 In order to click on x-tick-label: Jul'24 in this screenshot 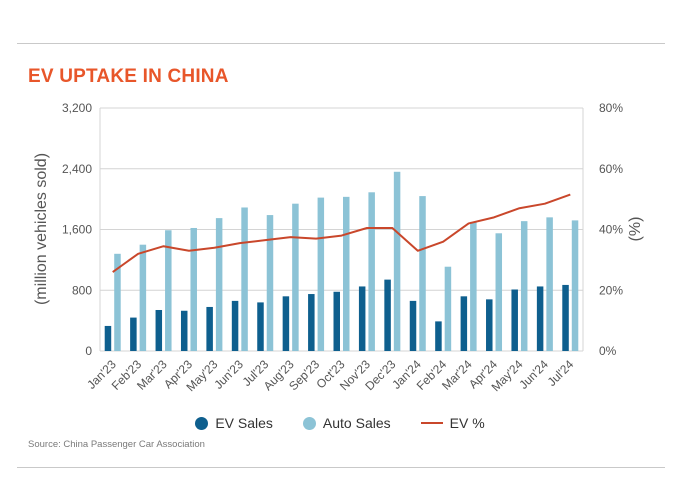, I will do `click(561, 373)`.